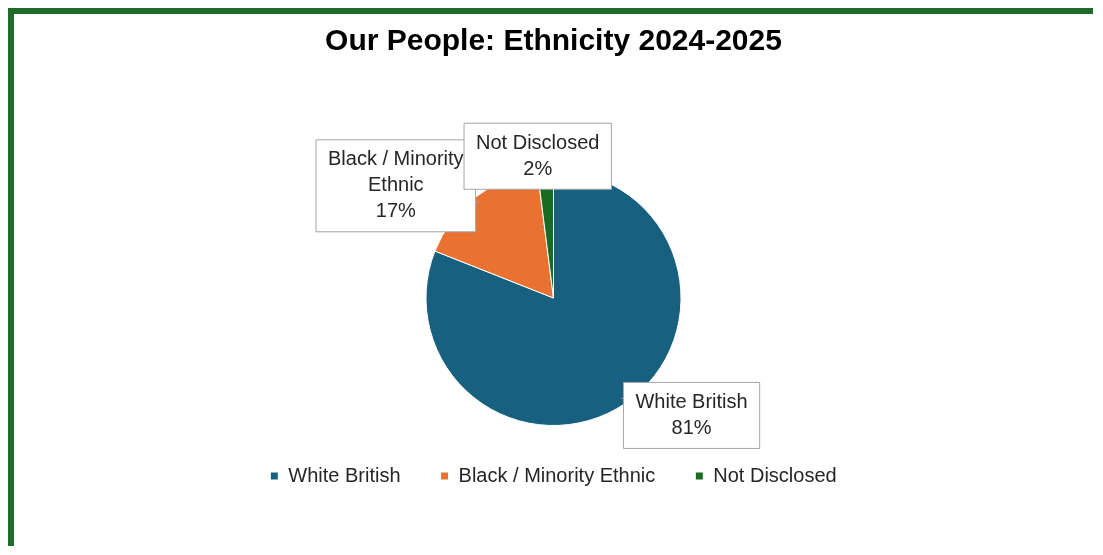  What do you see at coordinates (344, 474) in the screenshot?
I see `legend-label: White British` at bounding box center [344, 474].